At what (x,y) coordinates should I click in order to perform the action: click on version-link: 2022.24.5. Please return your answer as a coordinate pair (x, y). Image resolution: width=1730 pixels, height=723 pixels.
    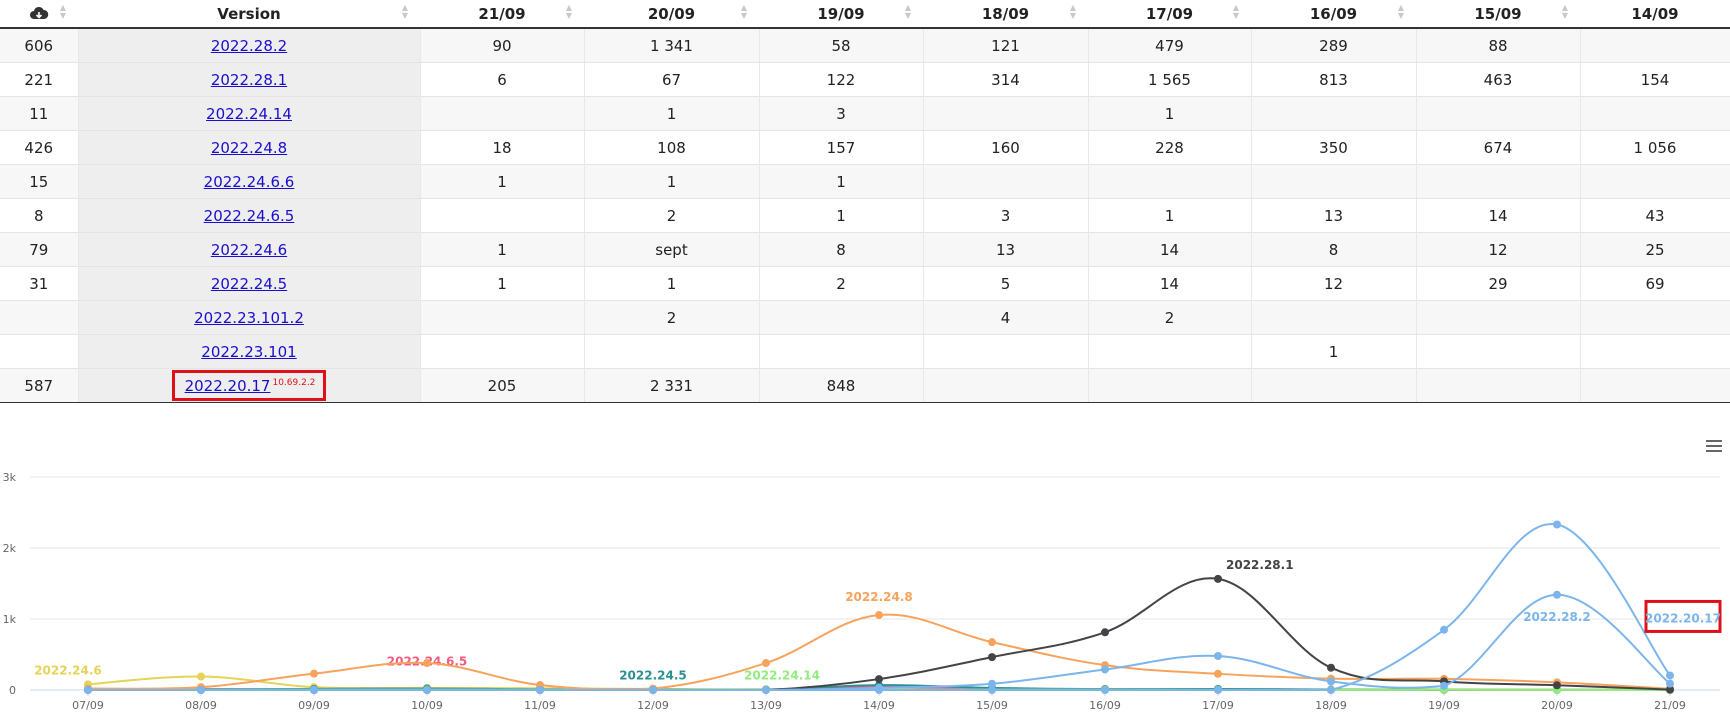
    Looking at the image, I should click on (249, 284).